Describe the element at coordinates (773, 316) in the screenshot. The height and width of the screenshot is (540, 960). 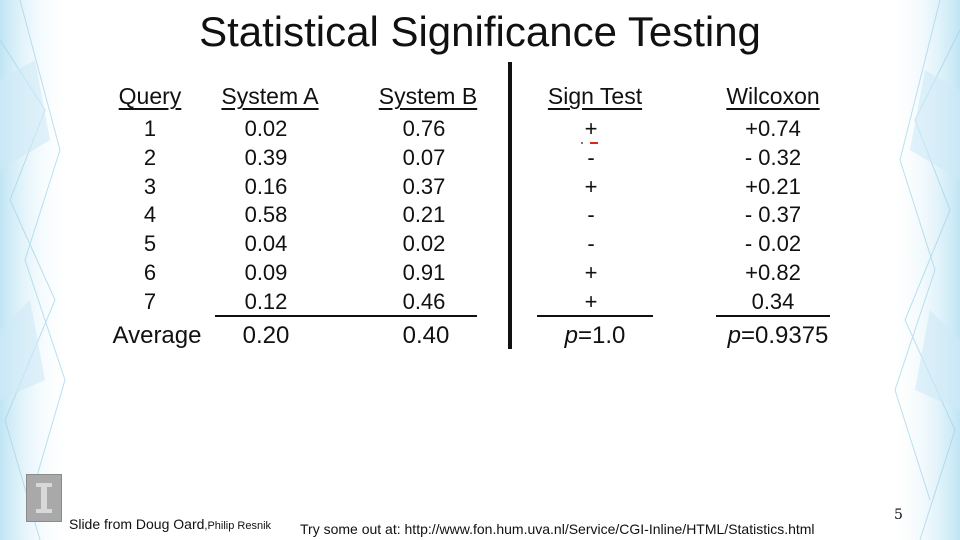
I see `summary-rule-wilcoxon` at that location.